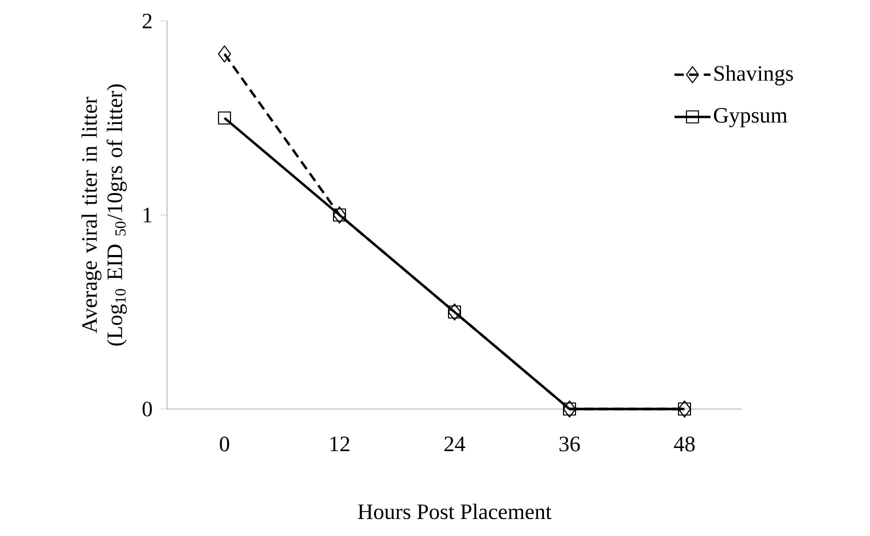 The height and width of the screenshot is (536, 870). What do you see at coordinates (147, 409) in the screenshot?
I see `y-tick-label: 0` at bounding box center [147, 409].